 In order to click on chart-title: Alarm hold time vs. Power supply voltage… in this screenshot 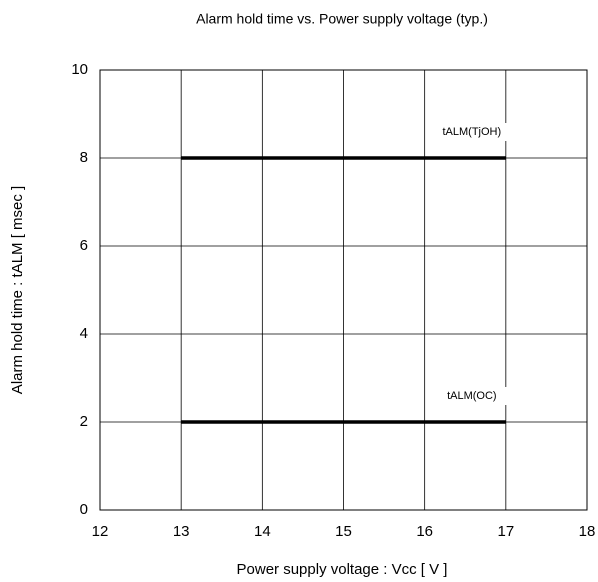, I will do `click(342, 19)`.